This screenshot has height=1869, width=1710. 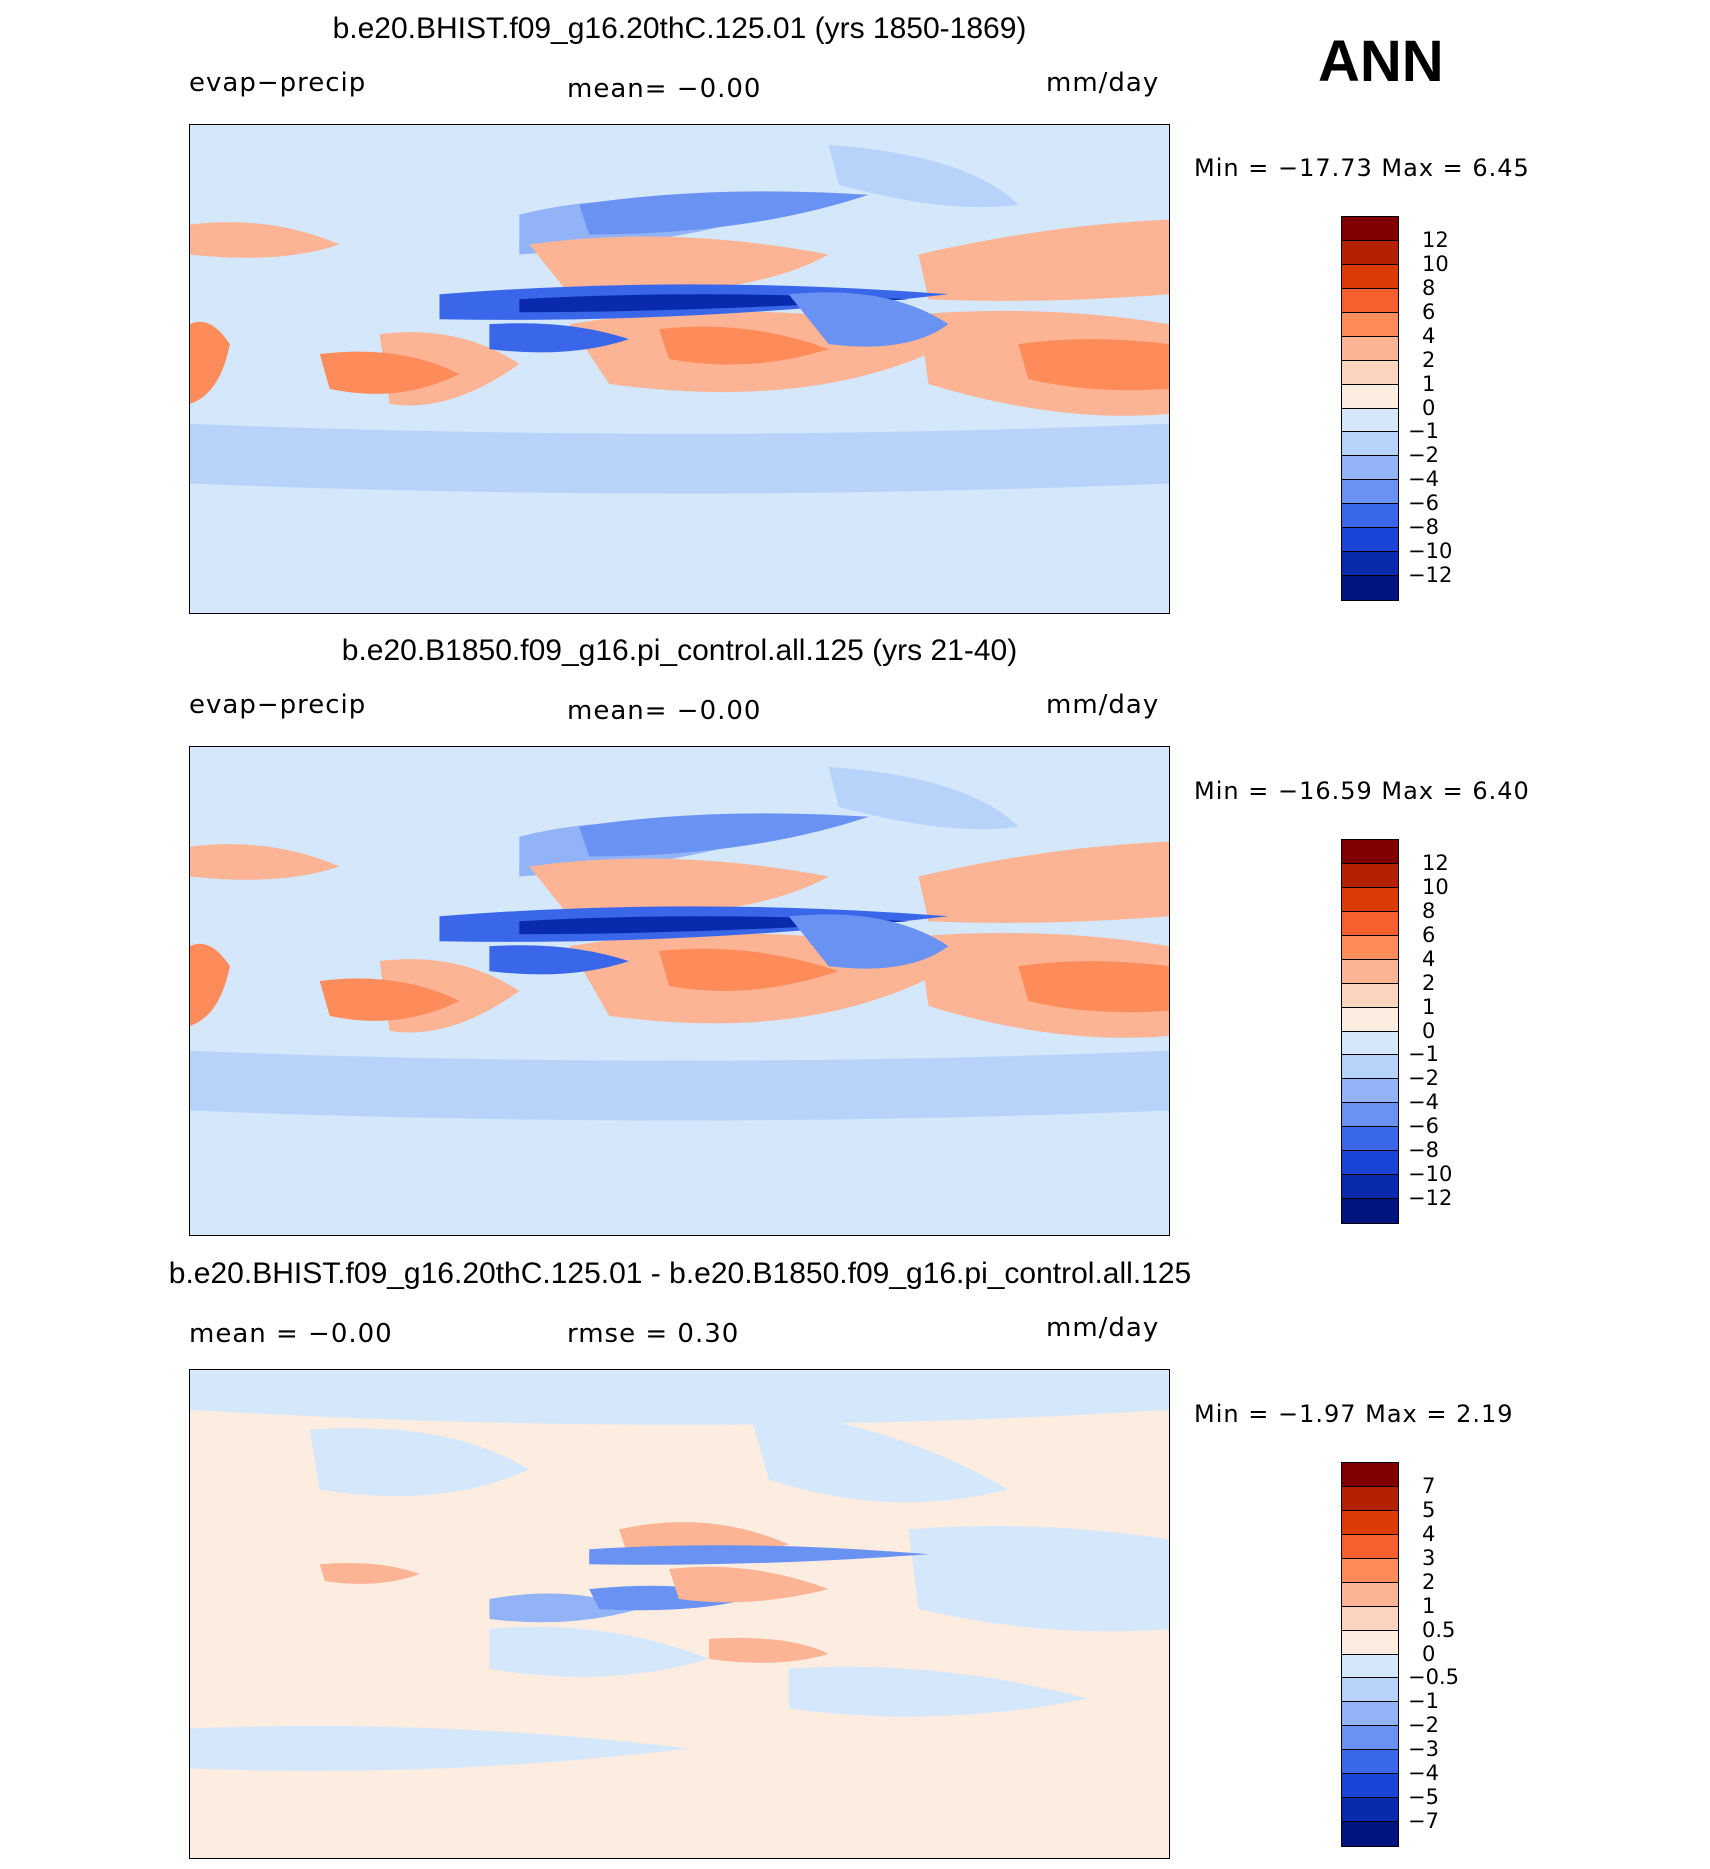 I want to click on panel-3-colorbar, so click(x=1370, y=1654).